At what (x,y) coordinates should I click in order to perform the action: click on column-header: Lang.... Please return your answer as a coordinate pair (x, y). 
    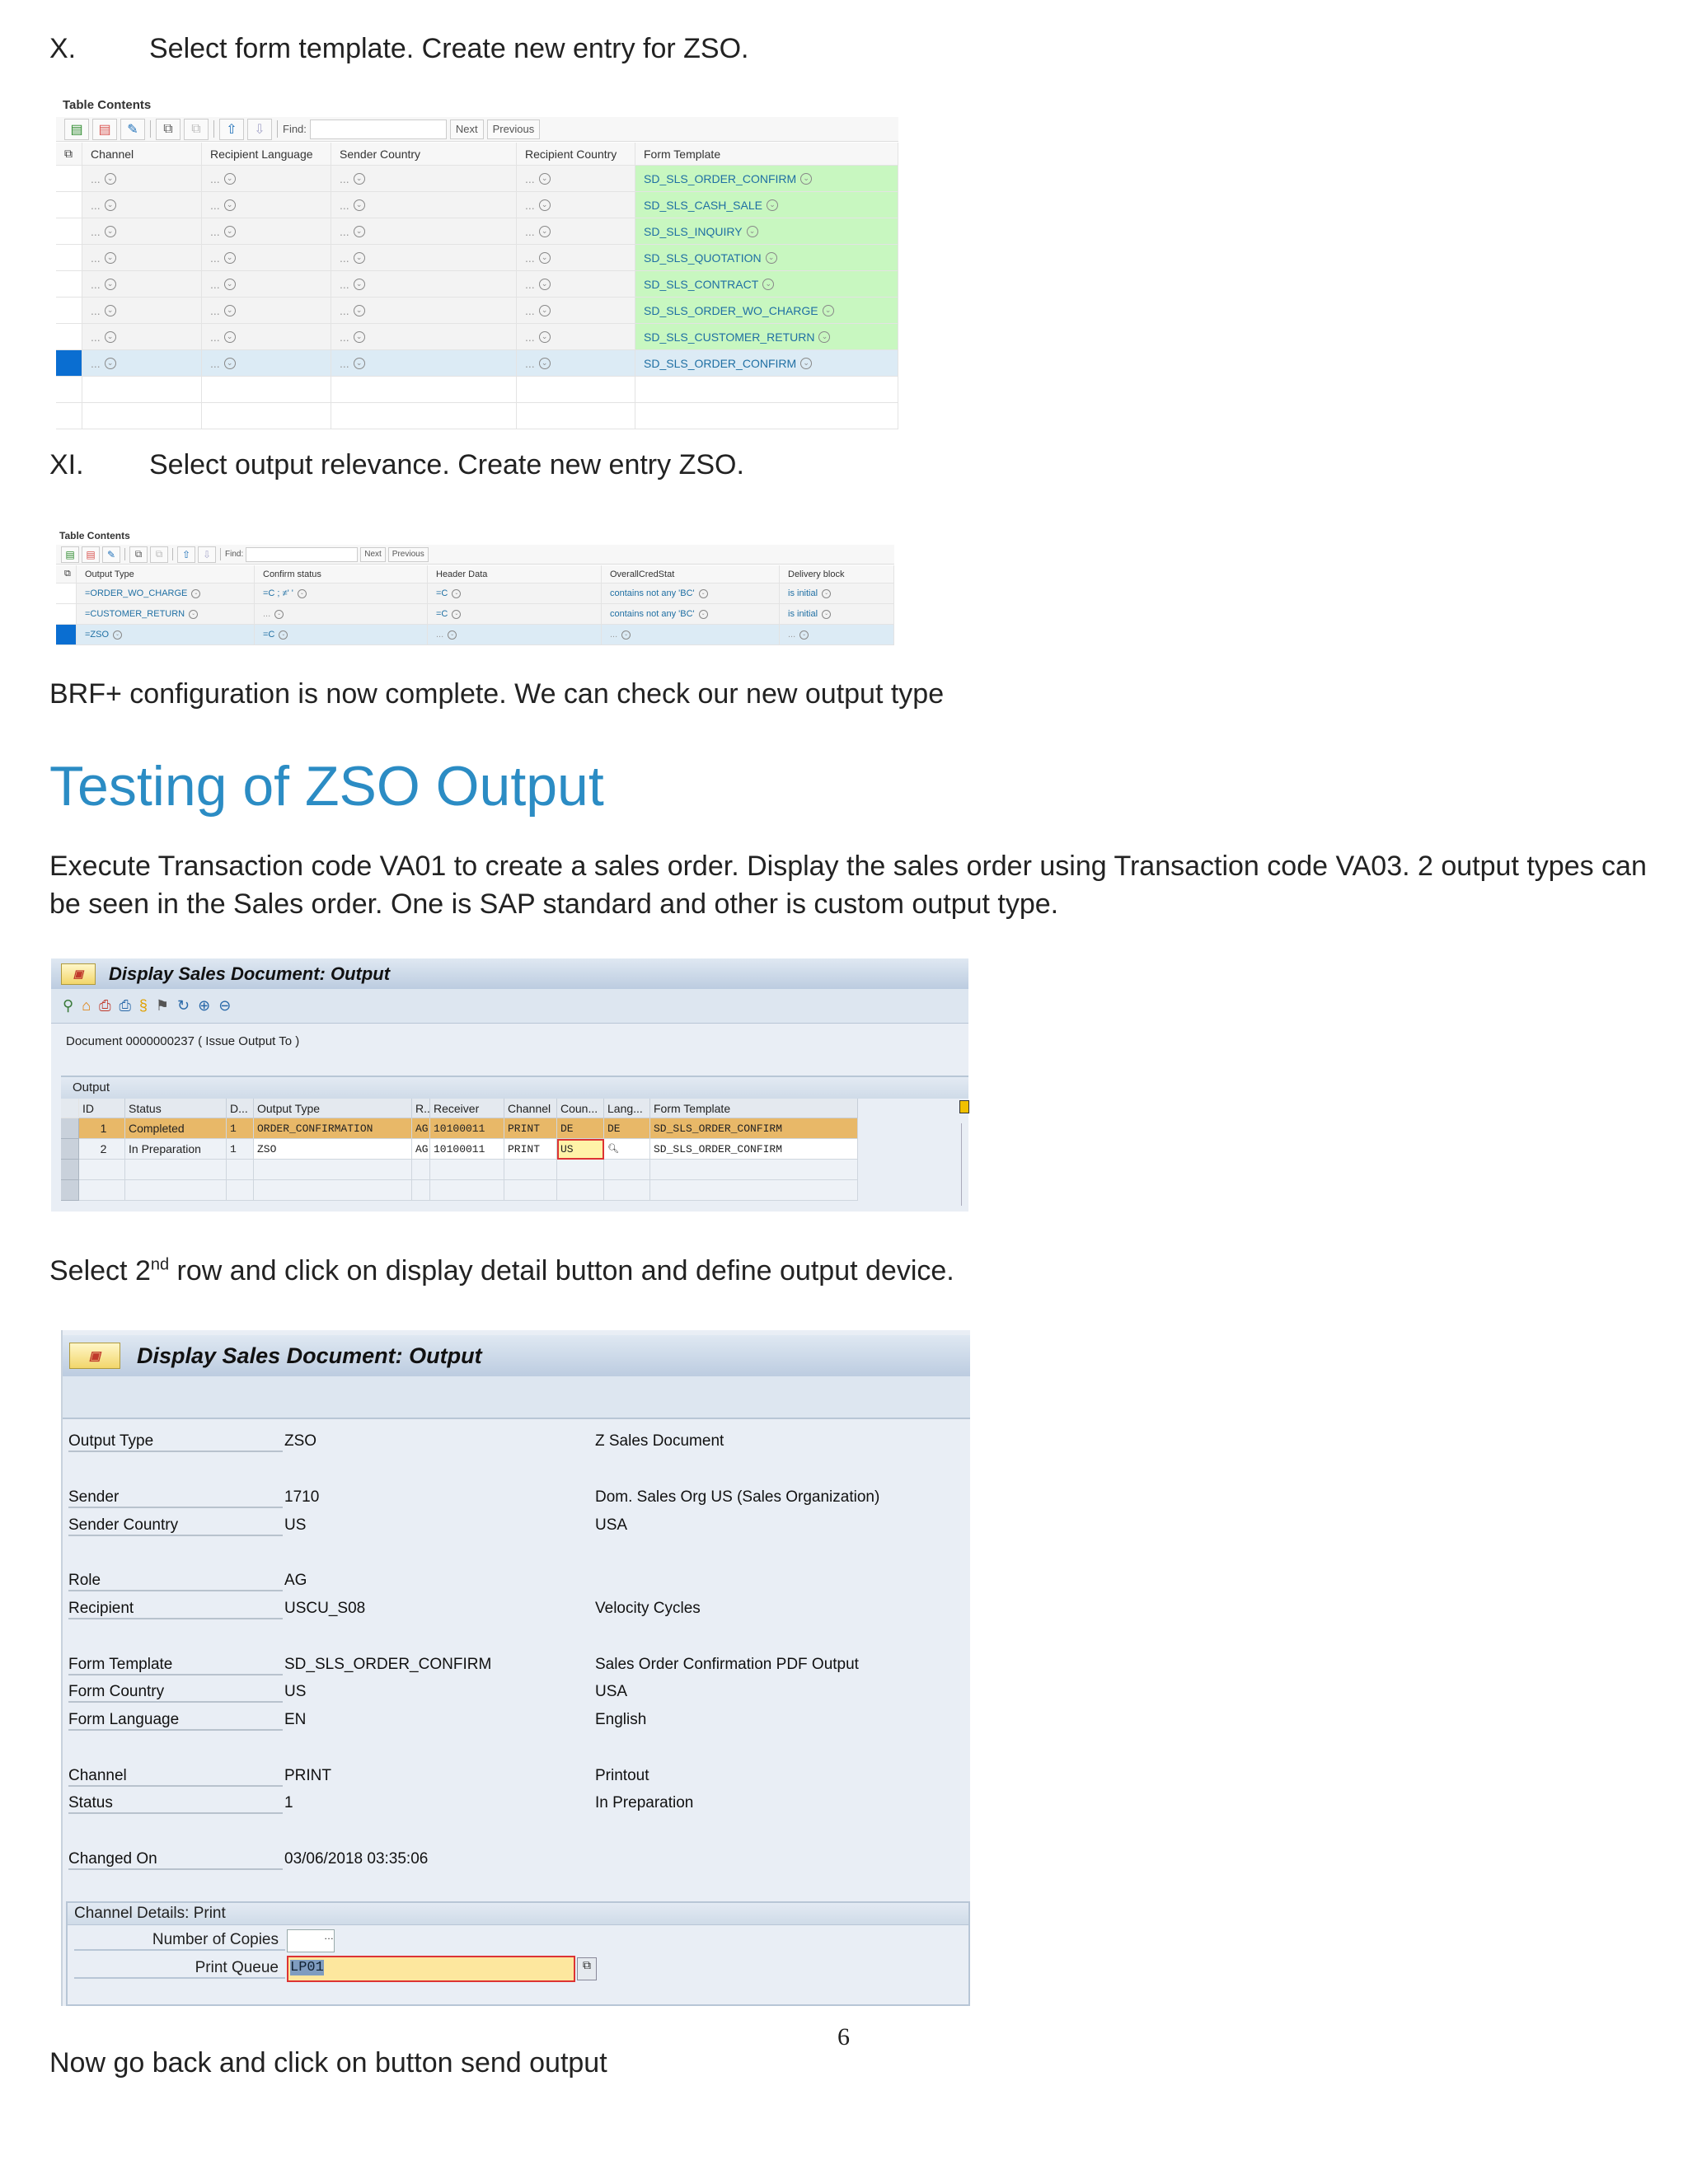
    Looking at the image, I should click on (627, 1108).